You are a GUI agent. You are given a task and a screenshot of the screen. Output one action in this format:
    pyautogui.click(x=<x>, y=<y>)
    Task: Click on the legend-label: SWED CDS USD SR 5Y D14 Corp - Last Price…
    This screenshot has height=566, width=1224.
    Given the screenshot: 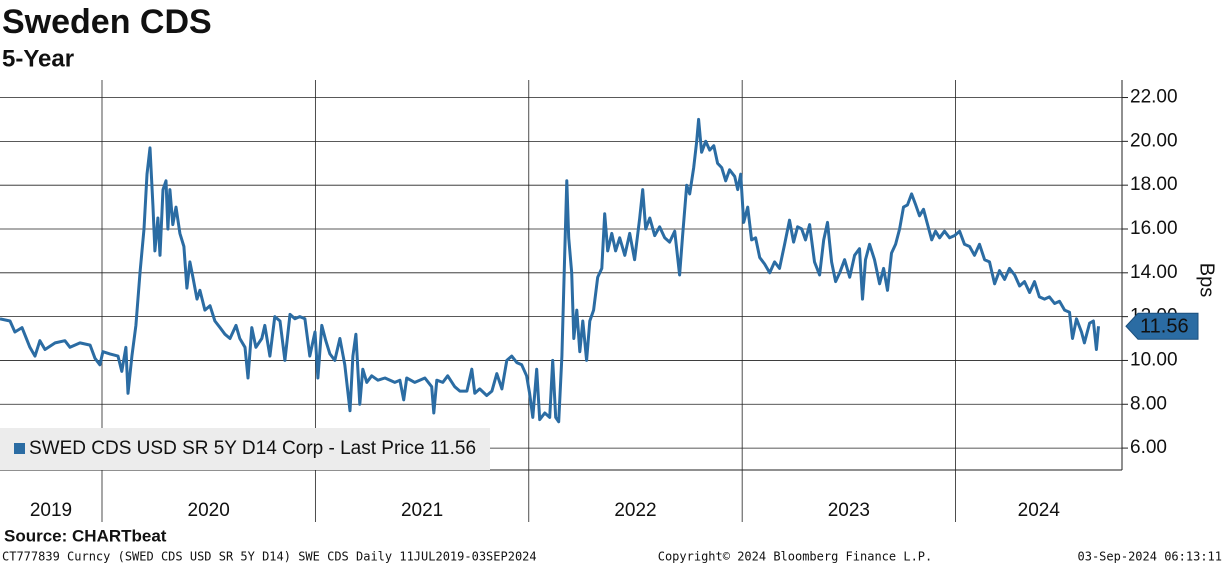 What is the action you would take?
    pyautogui.click(x=252, y=448)
    